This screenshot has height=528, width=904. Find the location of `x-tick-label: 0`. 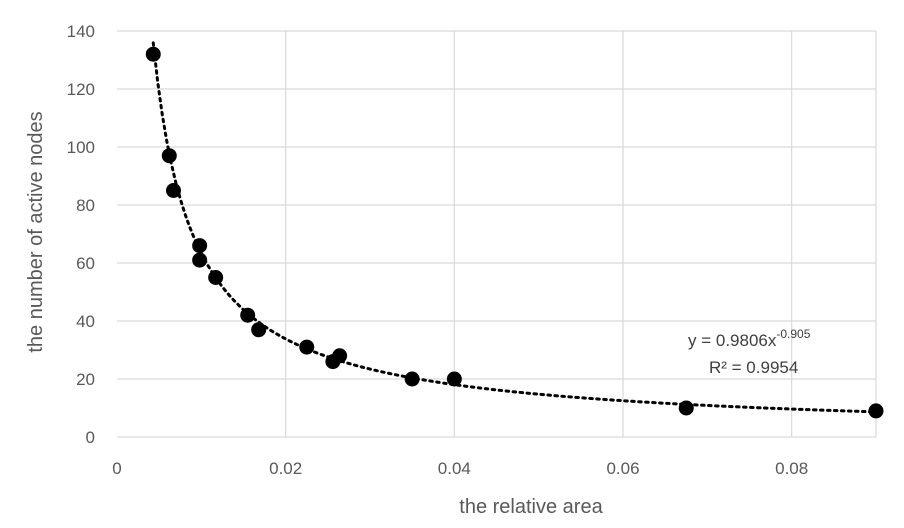

x-tick-label: 0 is located at coordinates (116, 468).